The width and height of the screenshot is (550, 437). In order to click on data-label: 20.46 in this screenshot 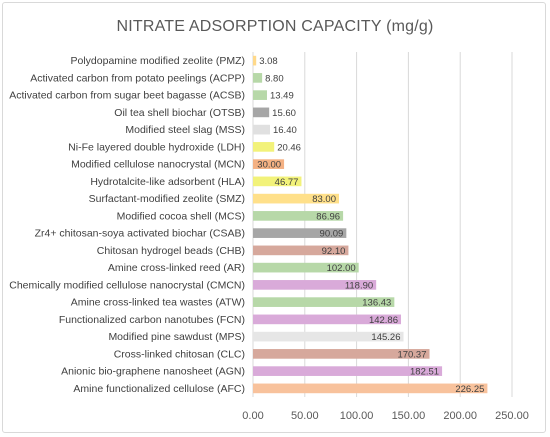, I will do `click(289, 147)`.